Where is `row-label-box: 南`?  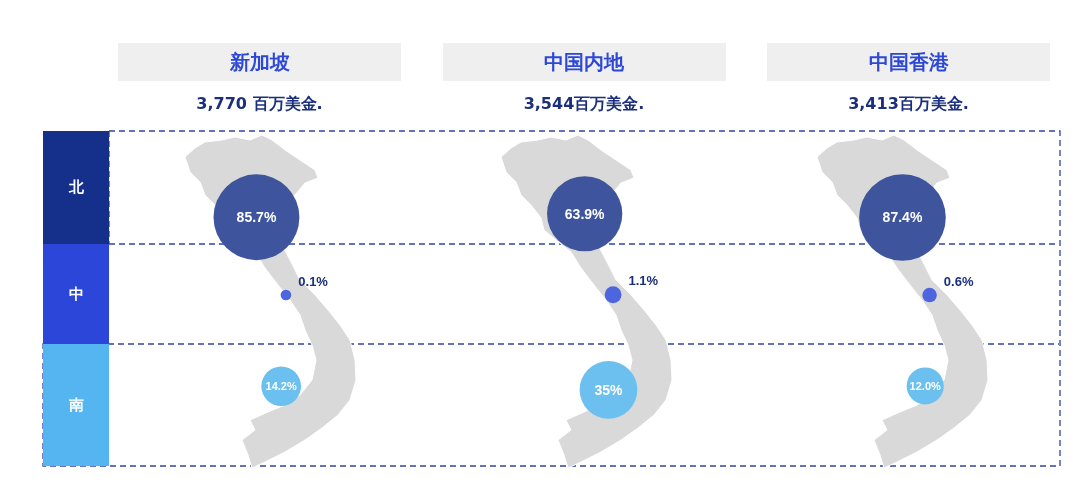 row-label-box: 南 is located at coordinates (76, 405).